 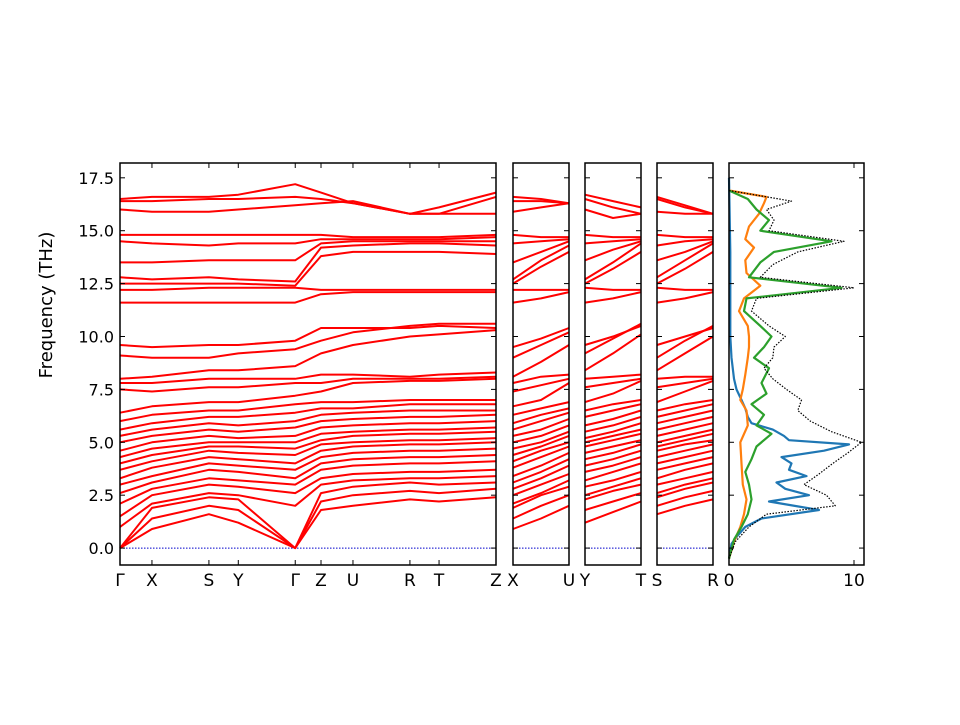 What do you see at coordinates (353, 581) in the screenshot?
I see `x-tick-label: U` at bounding box center [353, 581].